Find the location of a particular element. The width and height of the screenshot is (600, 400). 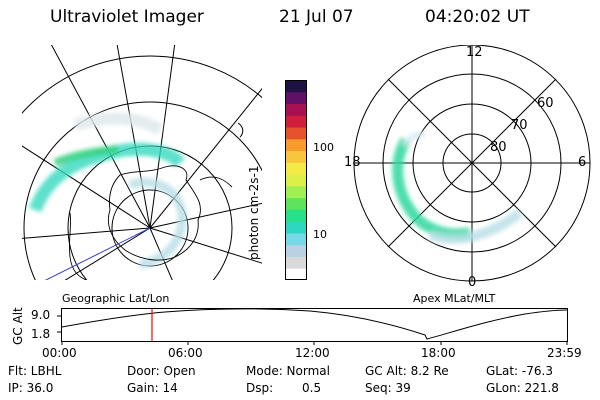

mlt-label-12: 12 is located at coordinates (474, 52).